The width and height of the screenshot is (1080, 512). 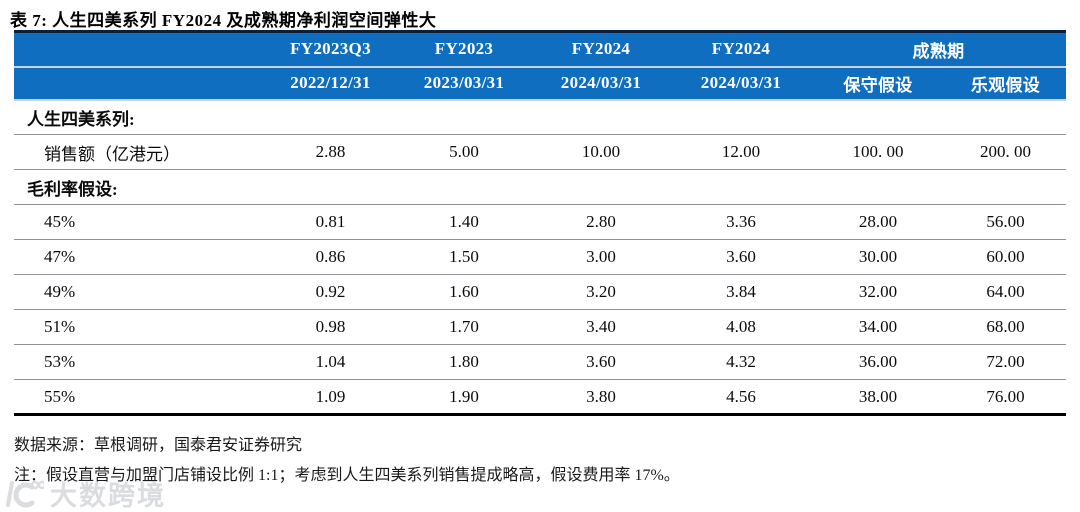 I want to click on cell-value: 1.40, so click(x=464, y=222).